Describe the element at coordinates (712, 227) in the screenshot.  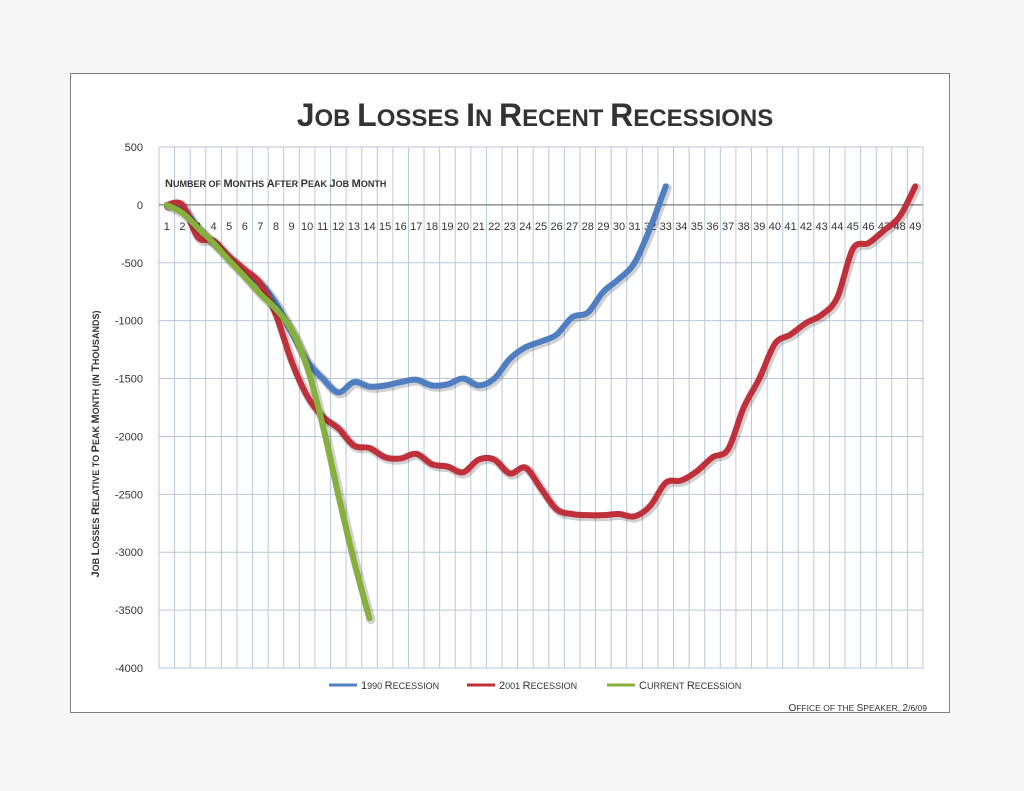
I see `x-tick-label: 36` at that location.